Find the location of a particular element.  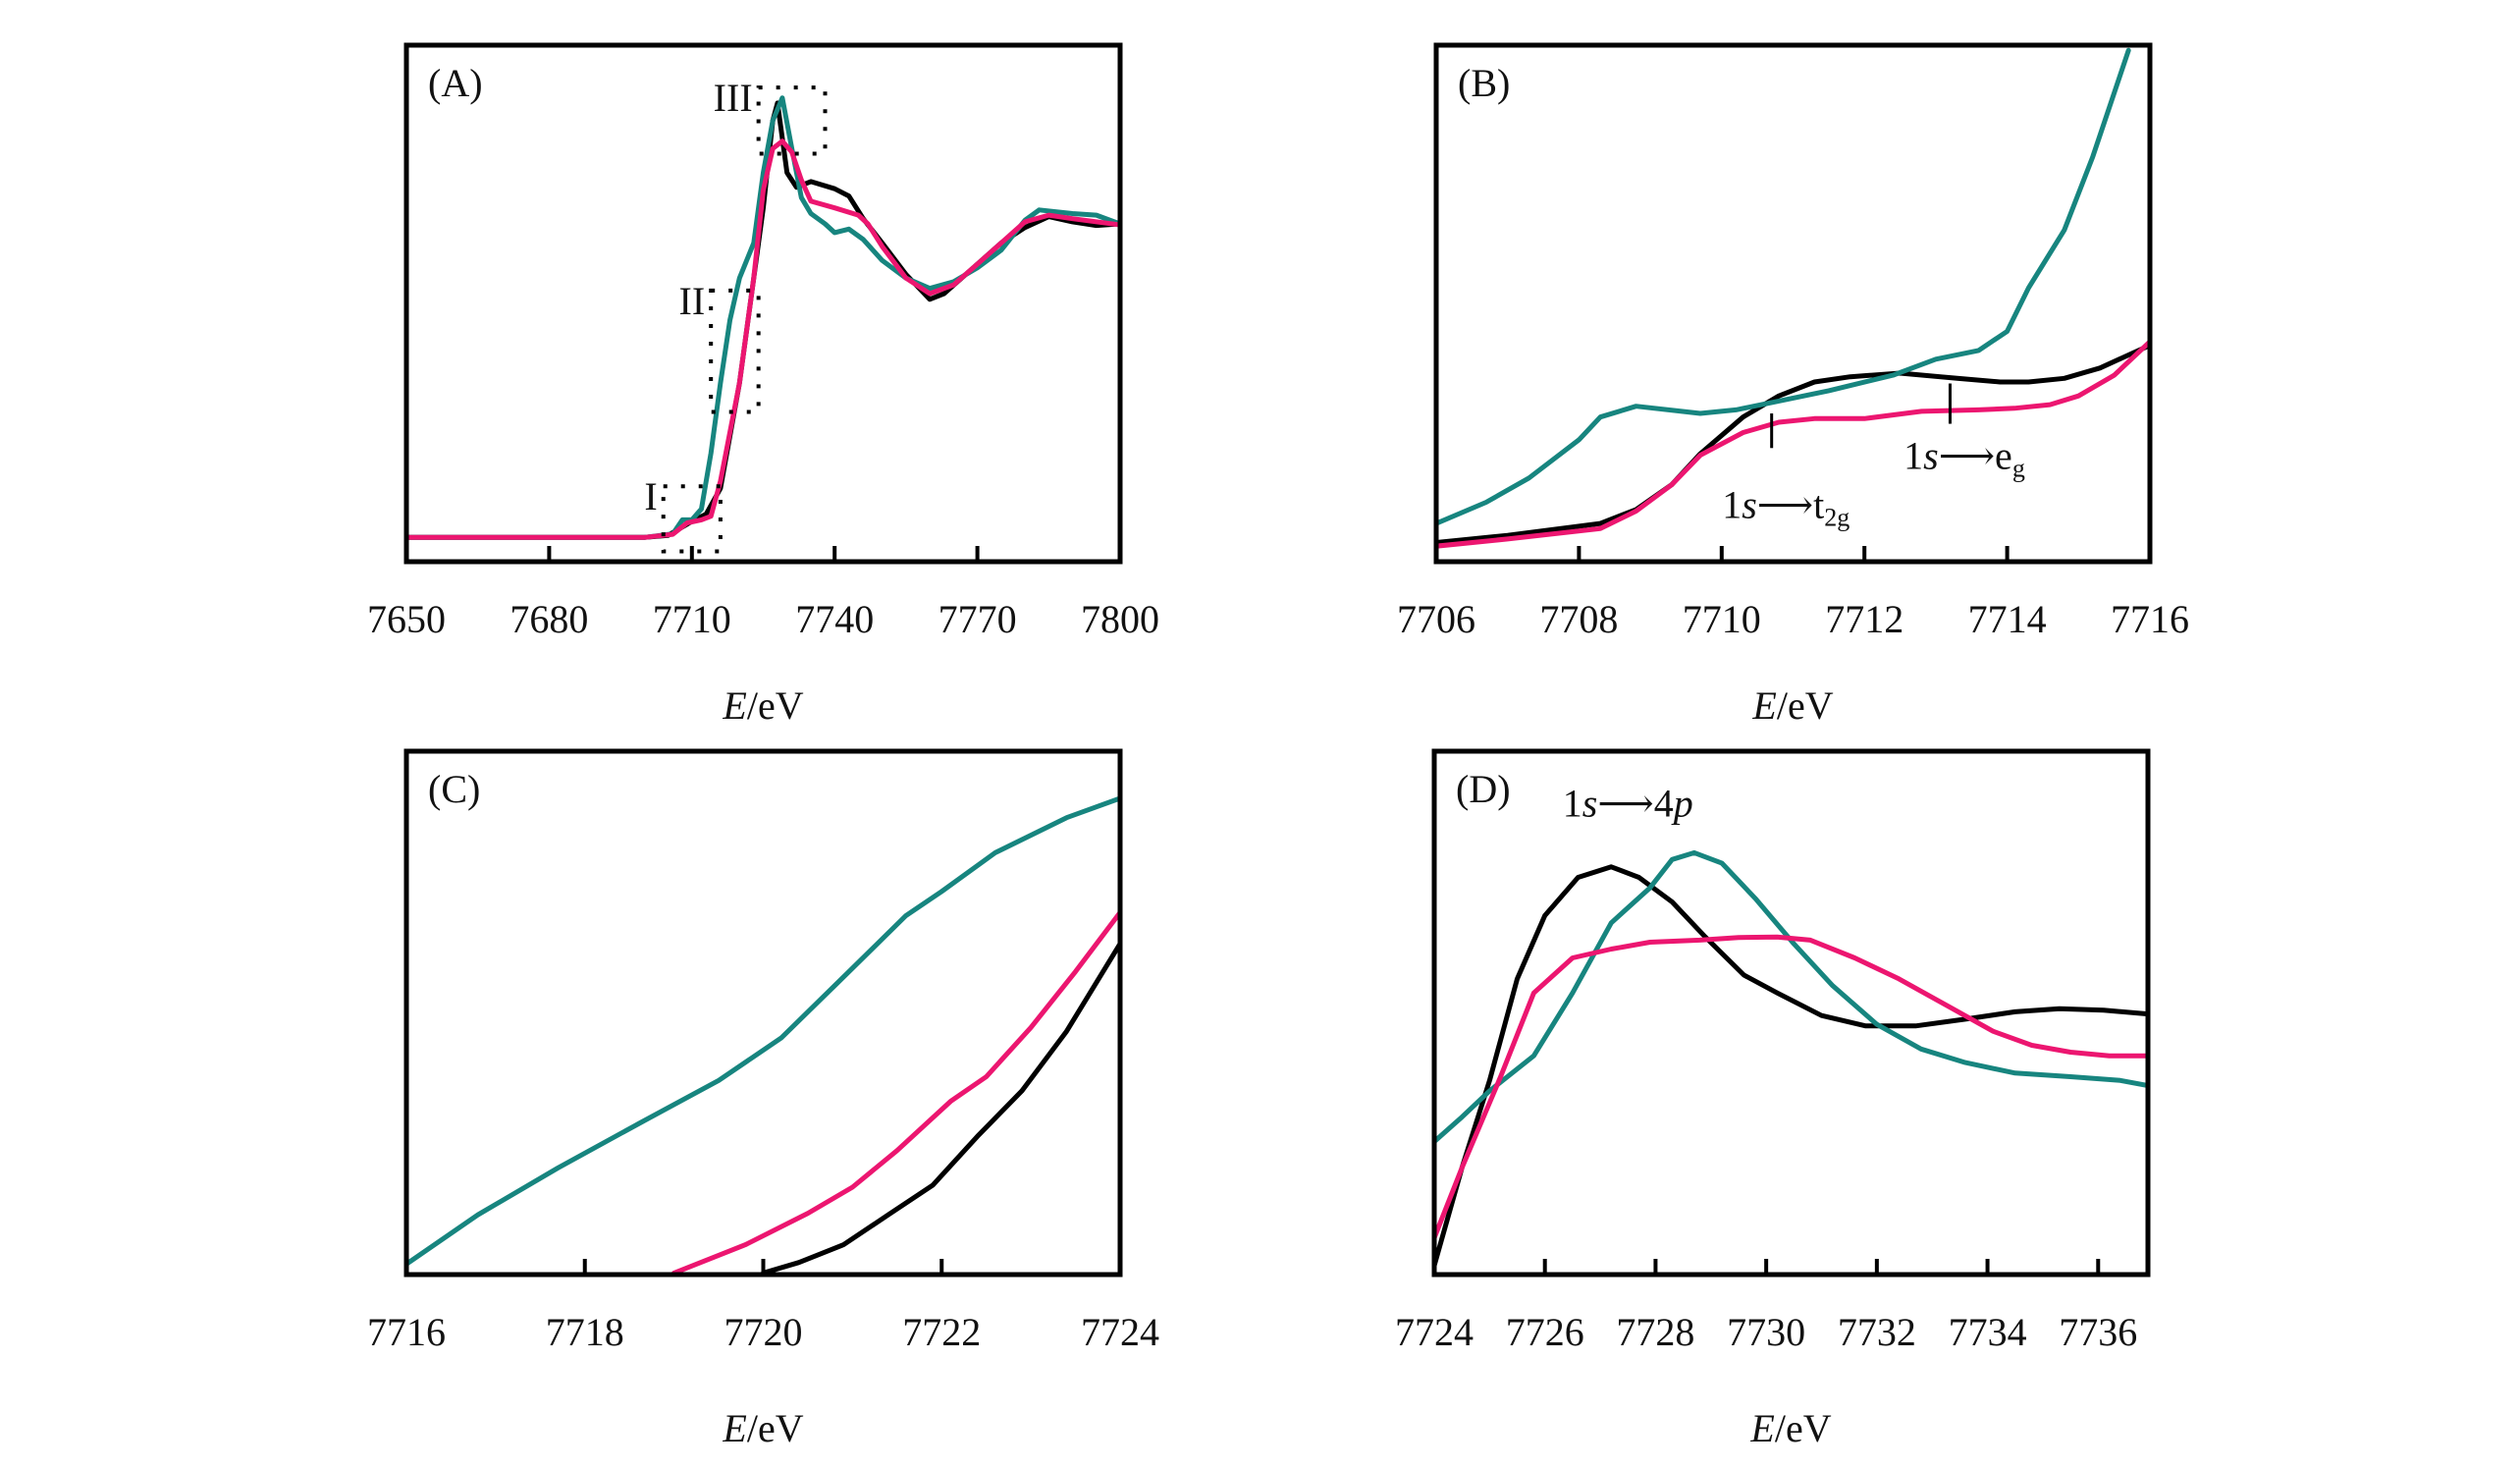

x-tick-label: 7728 is located at coordinates (1655, 1332).